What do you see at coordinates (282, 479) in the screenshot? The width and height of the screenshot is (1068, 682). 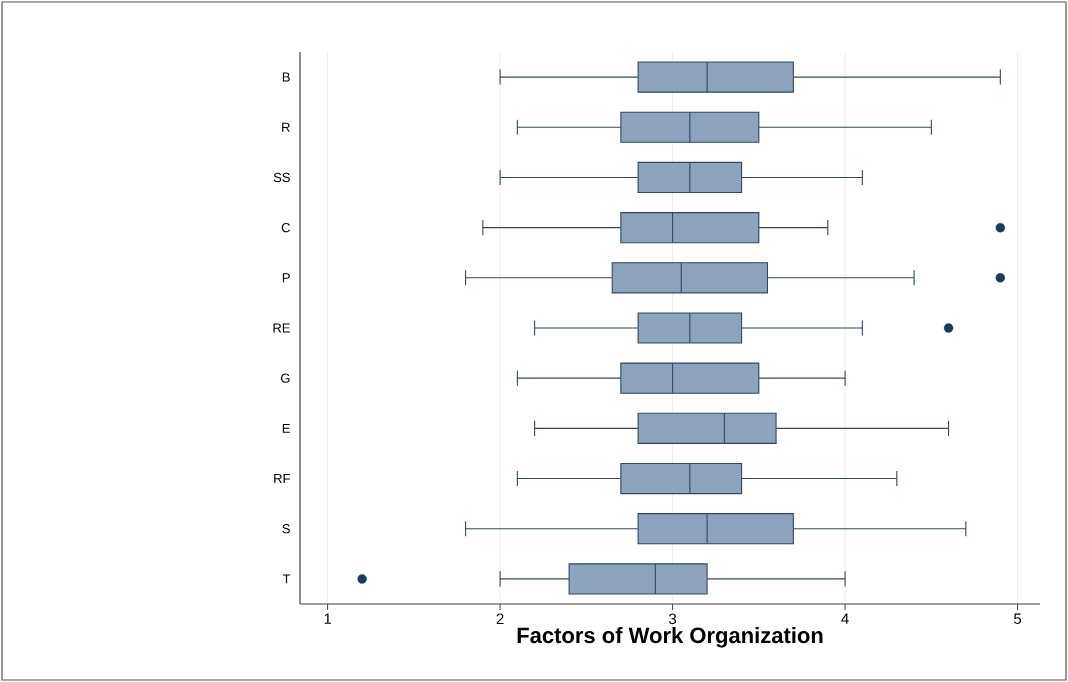 I see `y-tick-label: RF` at bounding box center [282, 479].